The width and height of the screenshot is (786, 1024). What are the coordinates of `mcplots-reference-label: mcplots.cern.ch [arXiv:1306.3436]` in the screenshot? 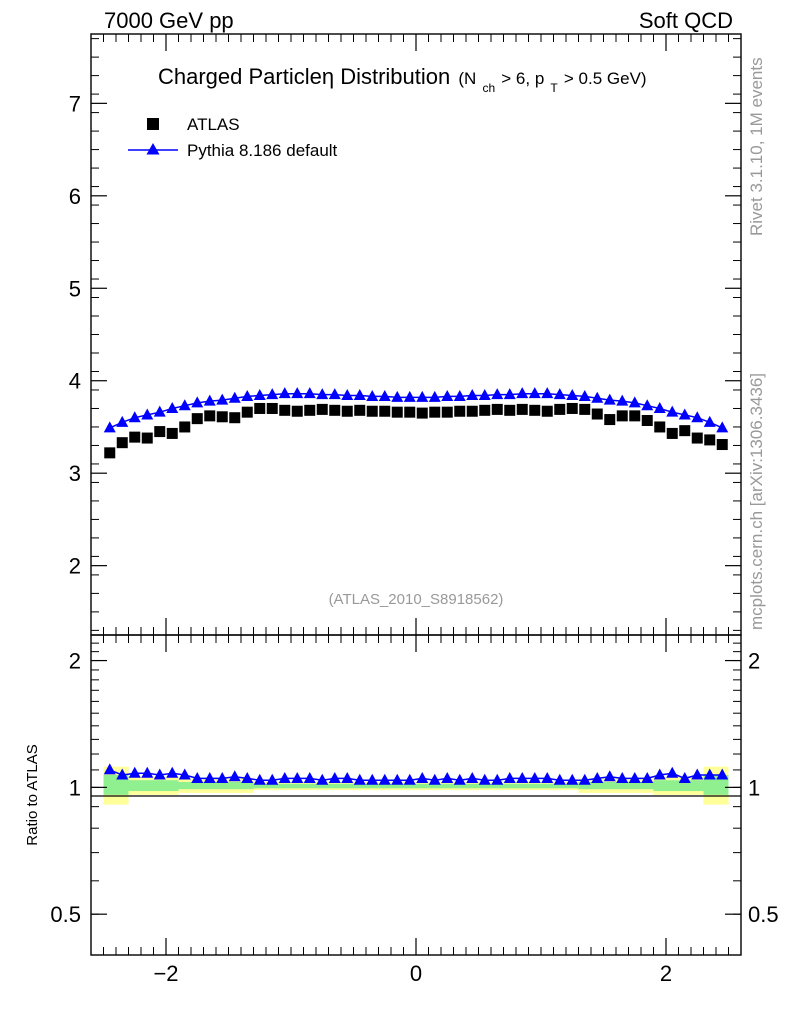 It's located at (756, 501).